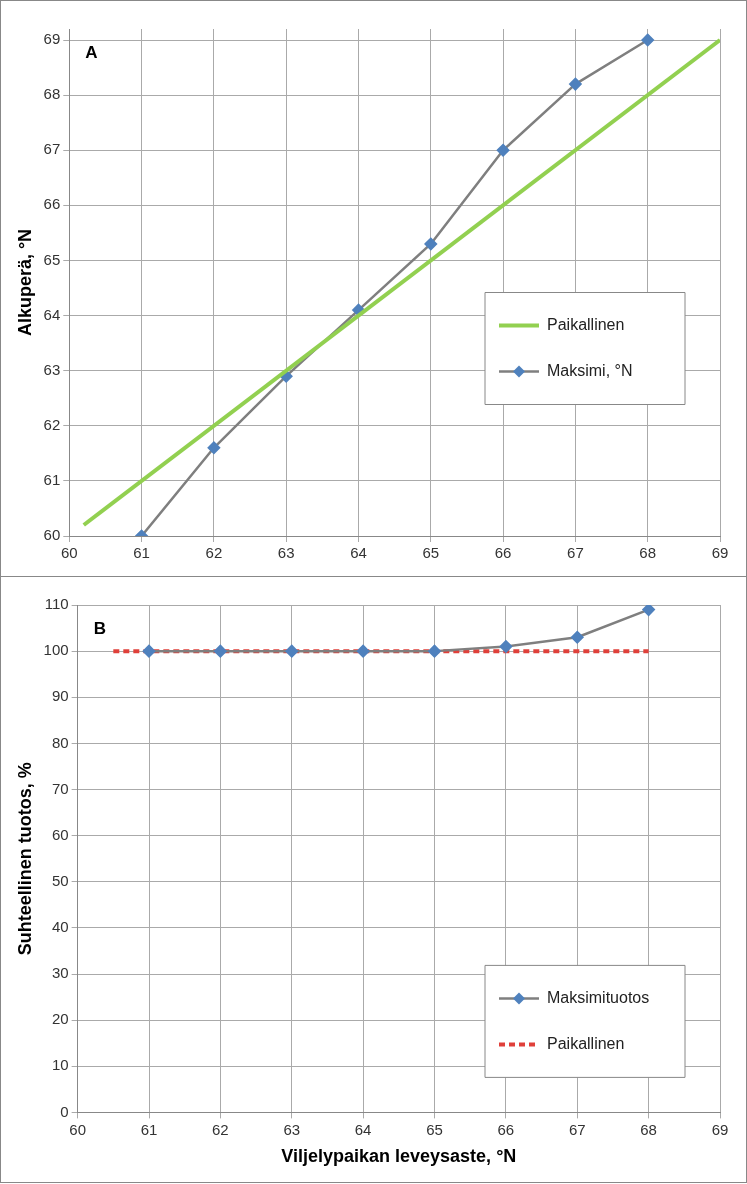 This screenshot has height=1184, width=747. I want to click on y-tick-label: 63, so click(52, 369).